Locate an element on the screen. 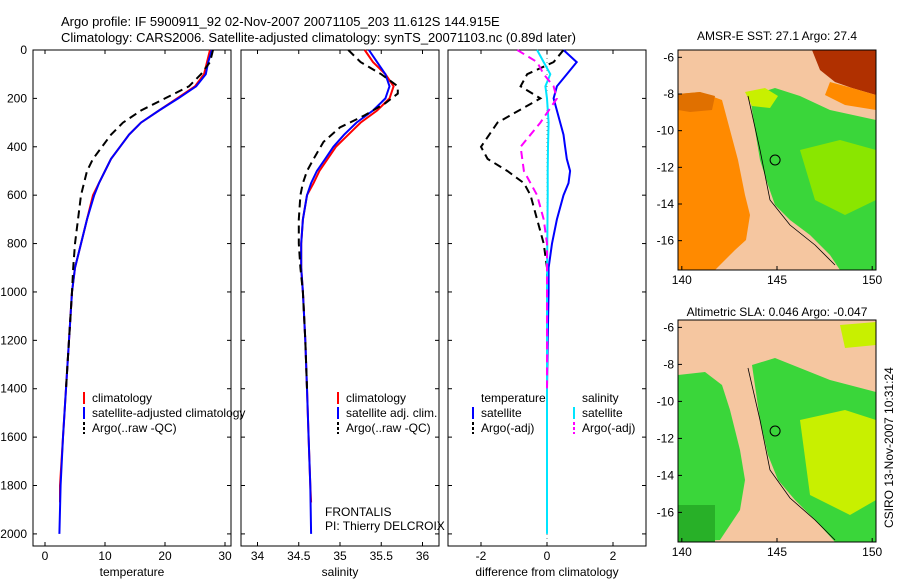  y-tick-label: 800 is located at coordinates (17, 244).